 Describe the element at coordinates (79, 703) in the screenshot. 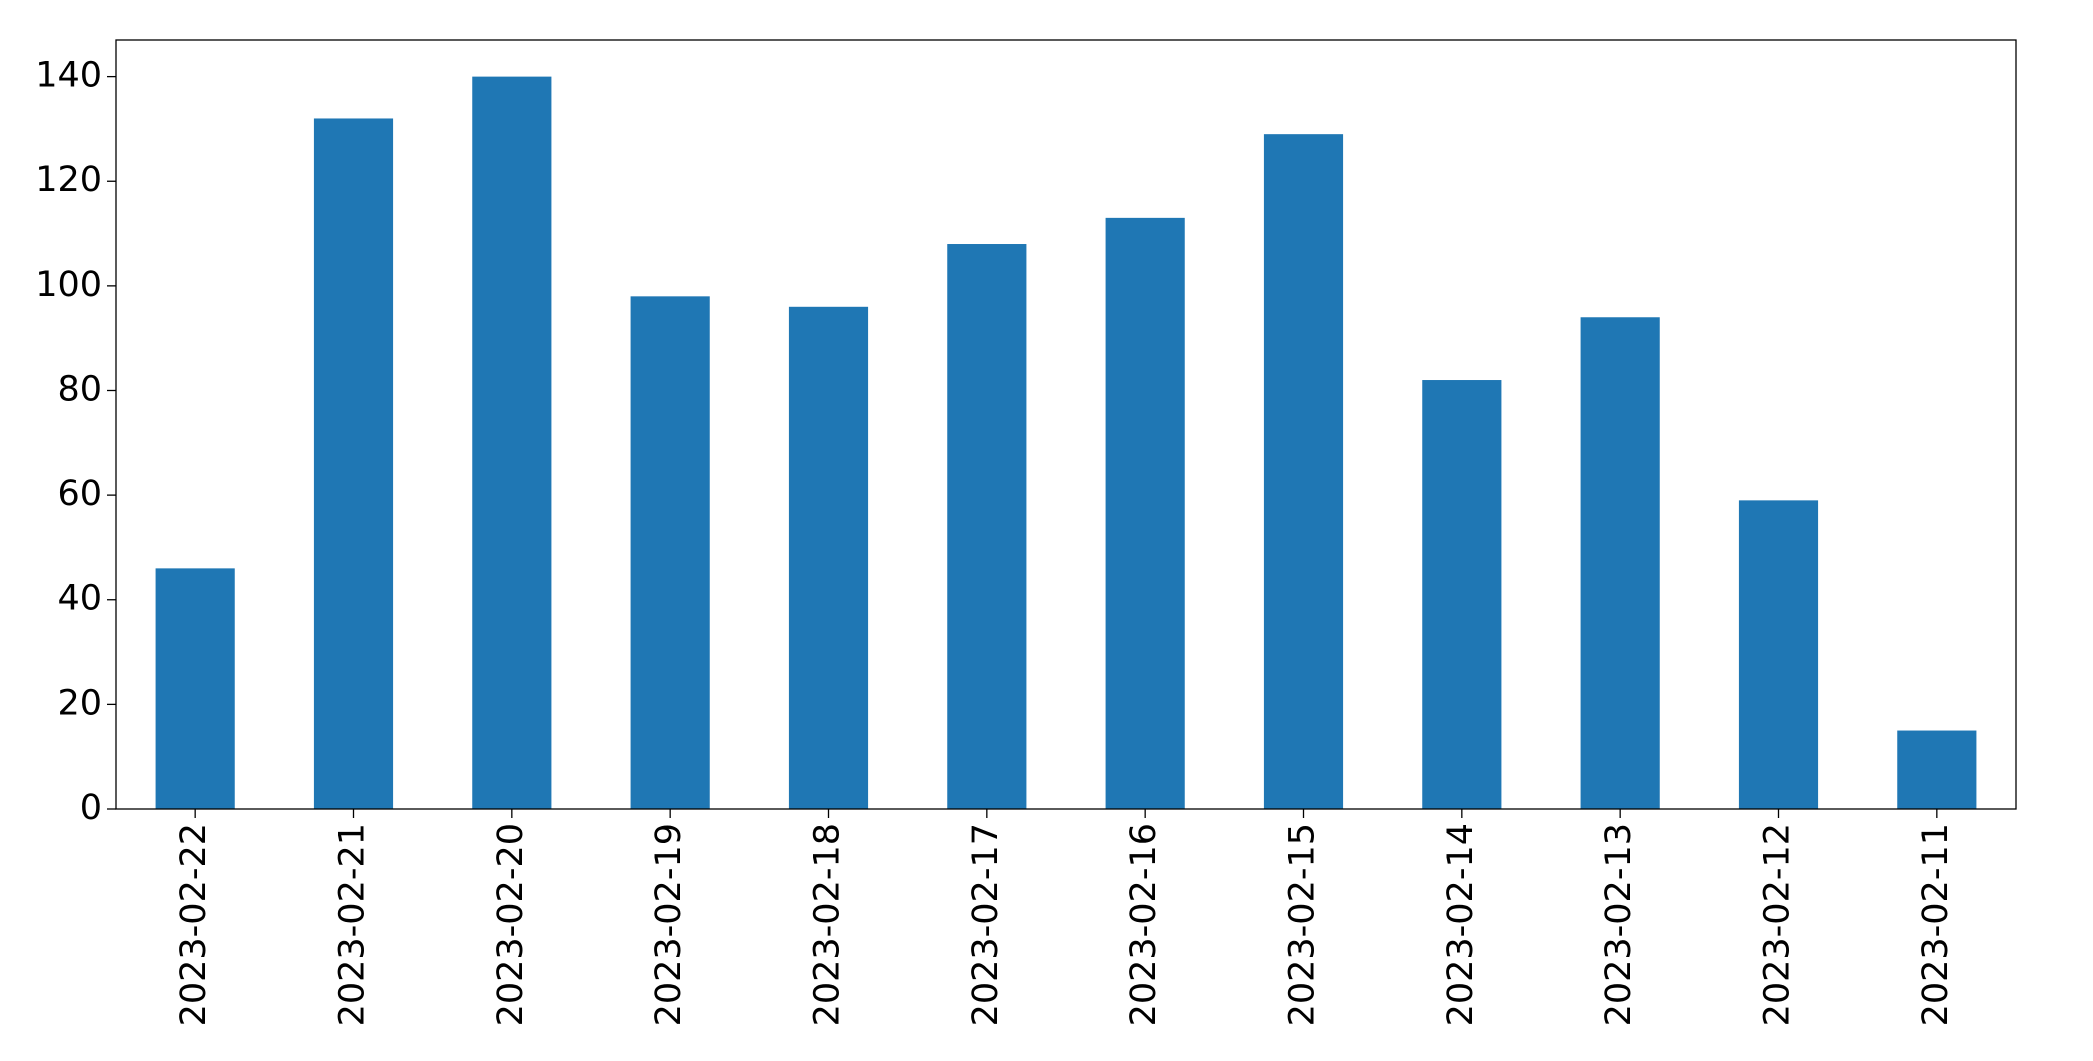

I see `y-tick-label: 20` at that location.